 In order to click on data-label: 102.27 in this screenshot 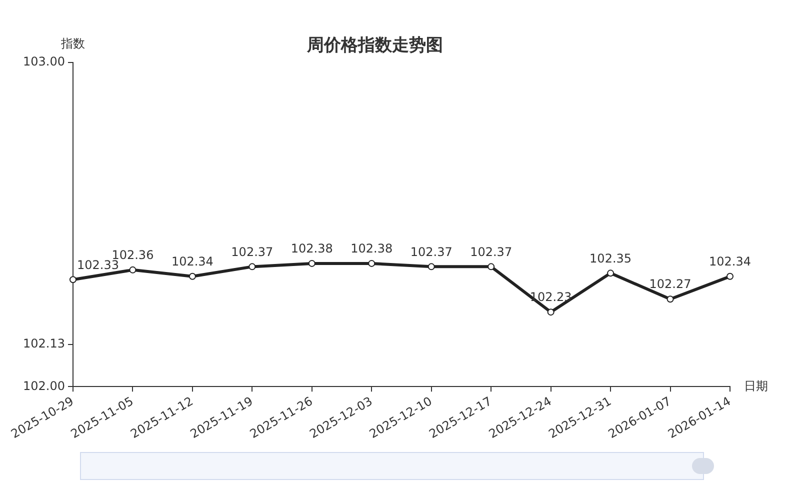, I will do `click(670, 284)`.